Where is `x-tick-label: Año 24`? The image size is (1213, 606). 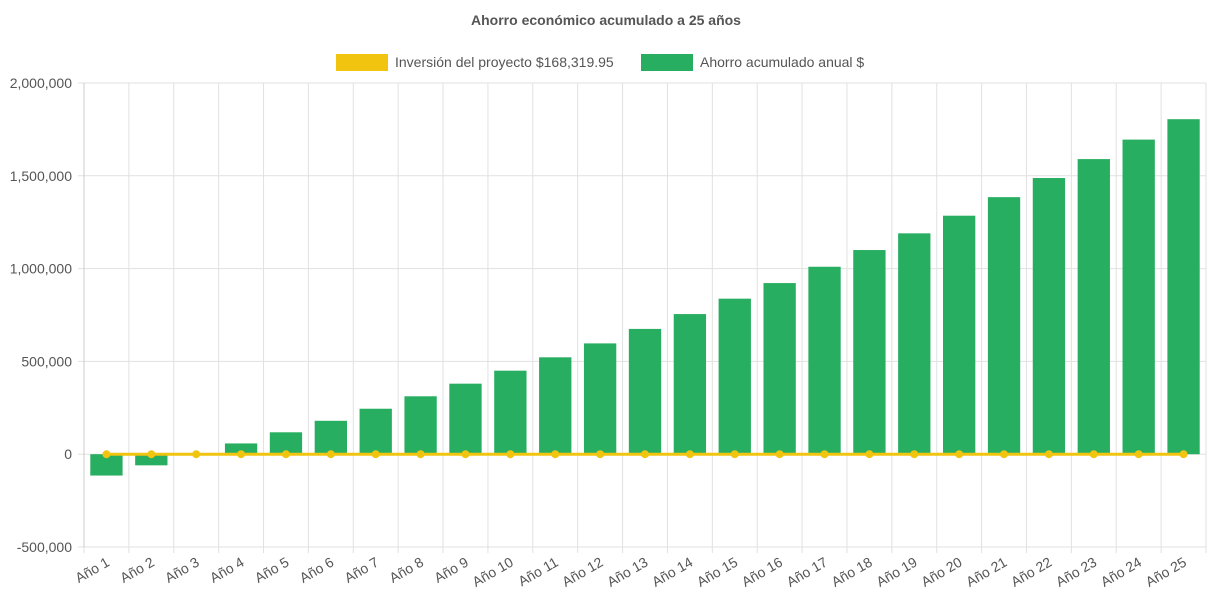 x-tick-label: Año 24 is located at coordinates (1121, 572).